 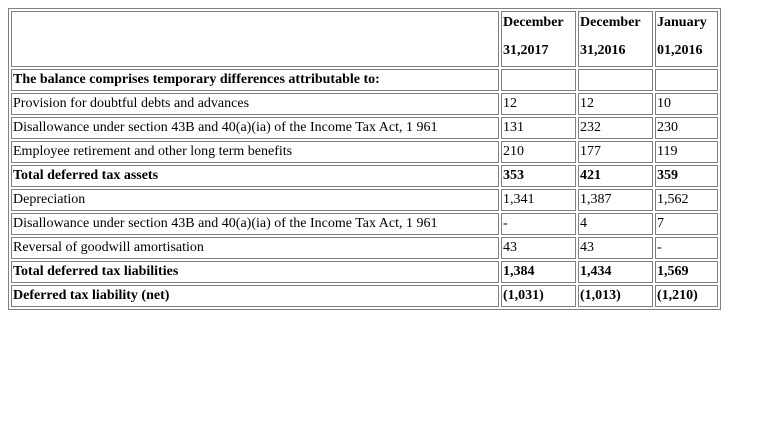 What do you see at coordinates (686, 272) in the screenshot?
I see `row-value-col-3: 1,569` at bounding box center [686, 272].